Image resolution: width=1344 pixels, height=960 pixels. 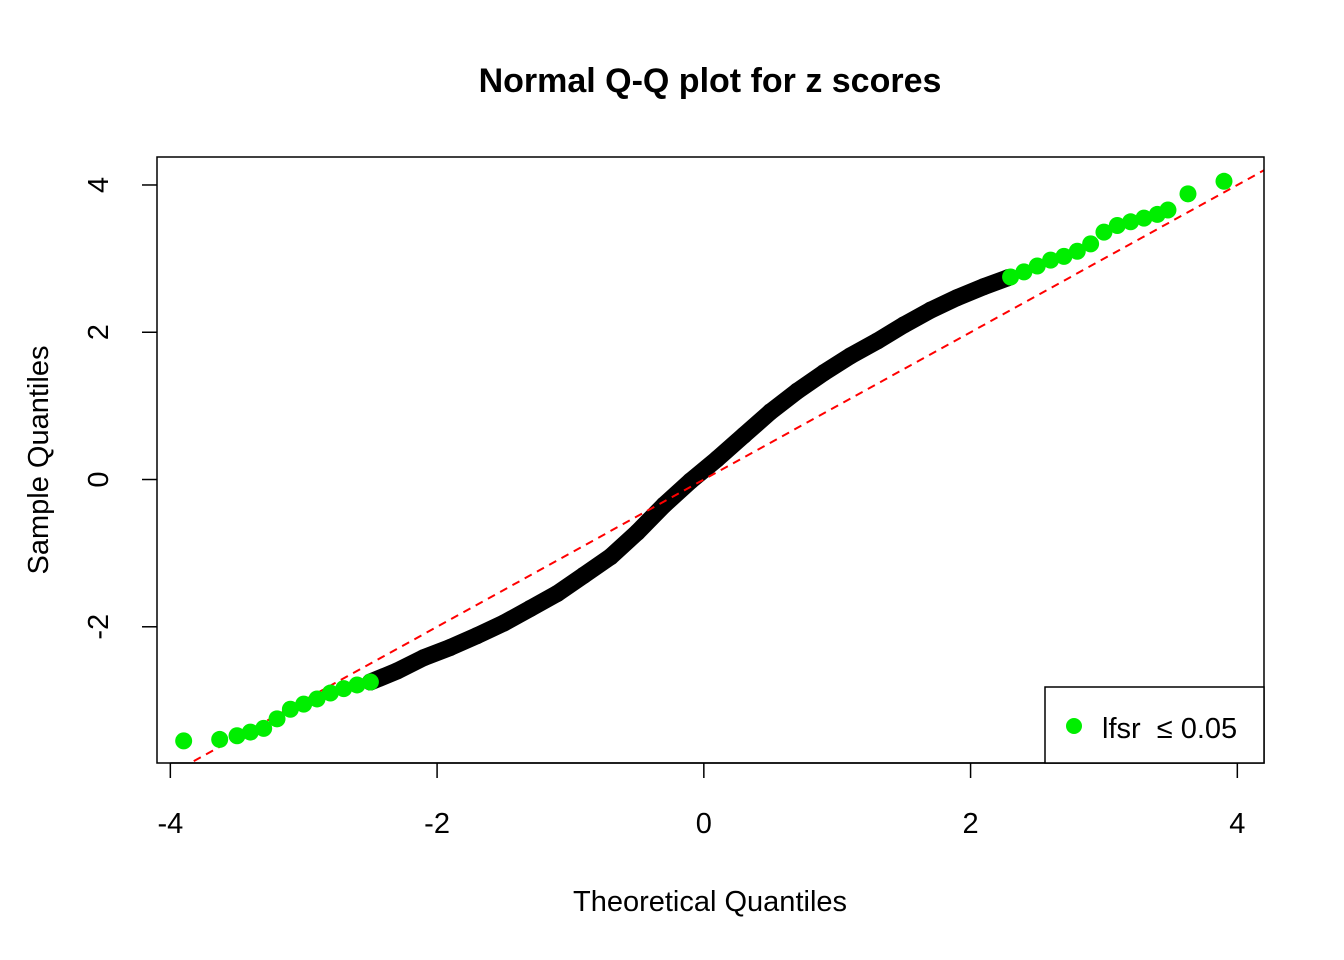 What do you see at coordinates (710, 81) in the screenshot?
I see `chart-title: Normal Q-Q plot for z scores` at bounding box center [710, 81].